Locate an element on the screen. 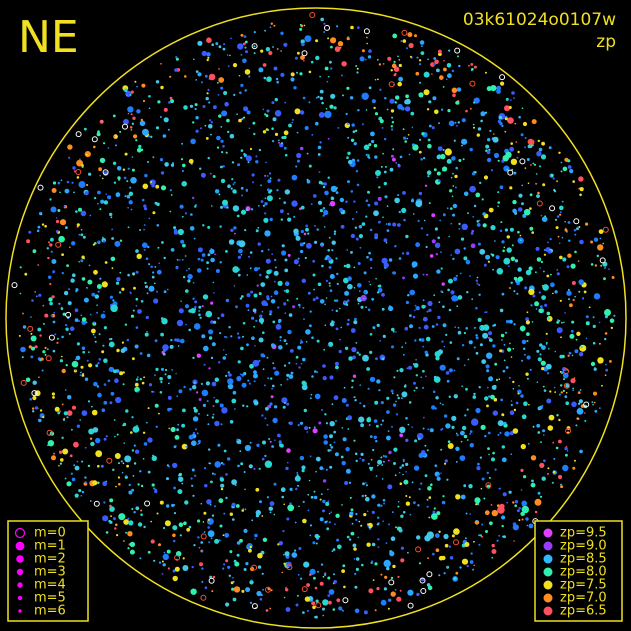  legend-marker is located at coordinates (548, 585).